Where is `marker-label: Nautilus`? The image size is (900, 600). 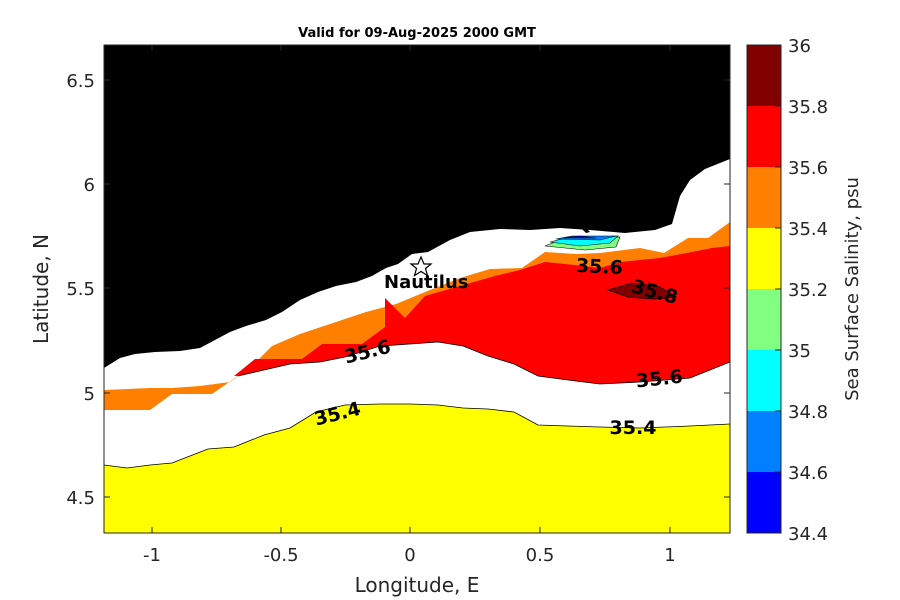 marker-label: Nautilus is located at coordinates (426, 282).